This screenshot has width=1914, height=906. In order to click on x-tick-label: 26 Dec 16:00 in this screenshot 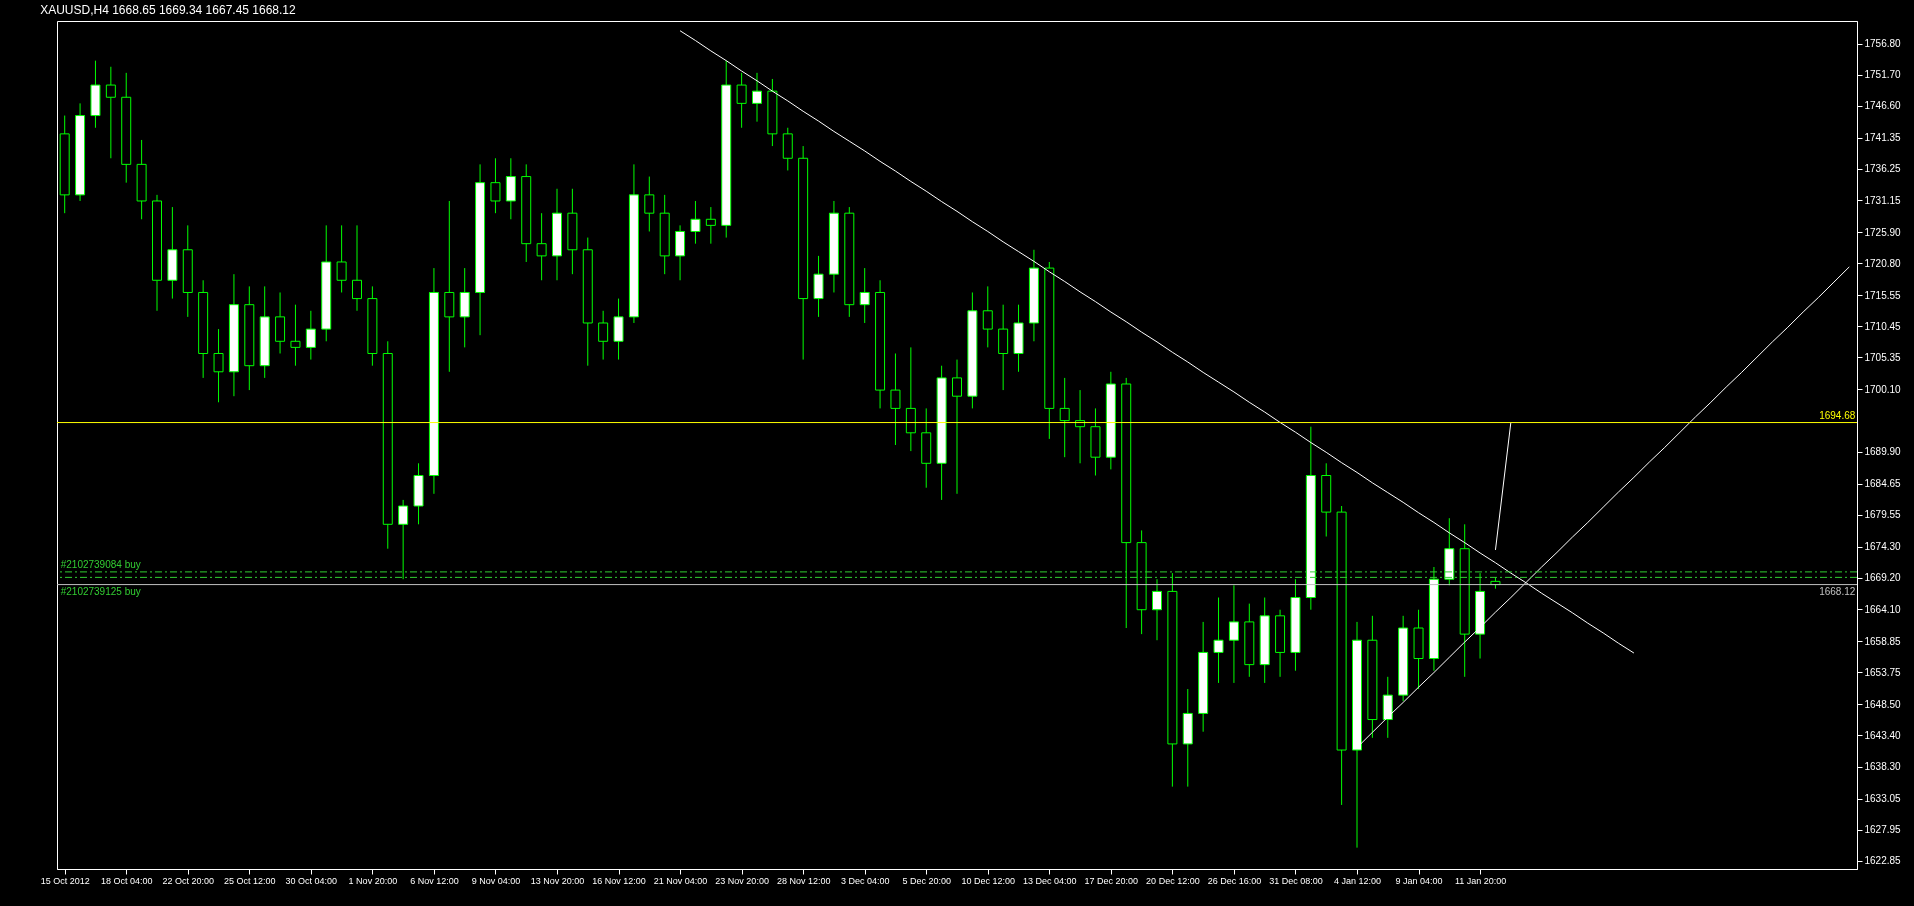, I will do `click(1234, 880)`.